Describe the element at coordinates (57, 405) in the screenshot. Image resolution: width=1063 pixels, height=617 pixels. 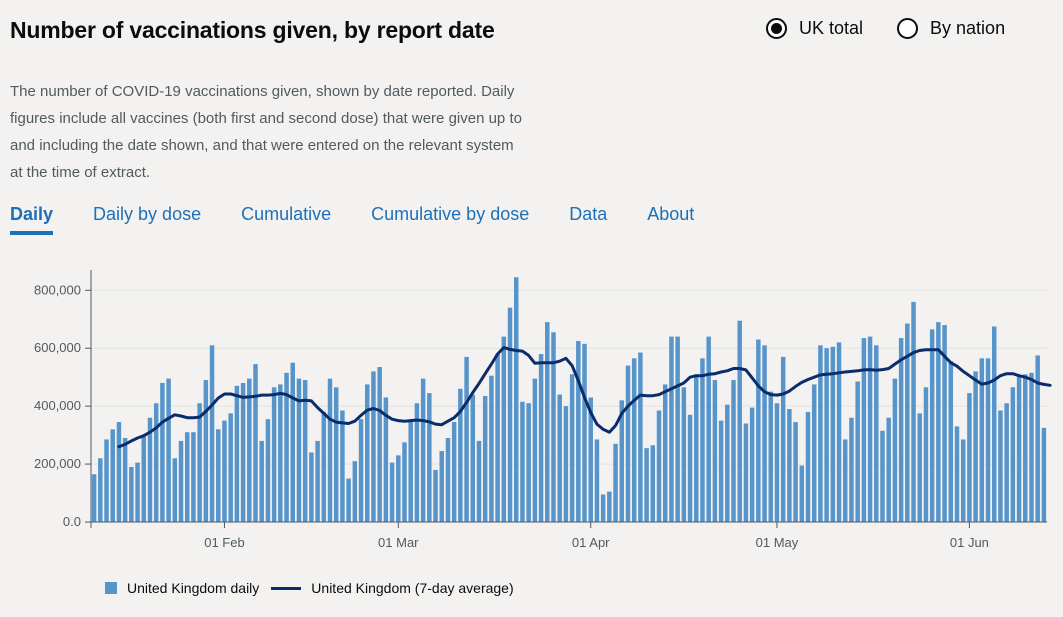
I see `y-tick-label: 400,000` at that location.